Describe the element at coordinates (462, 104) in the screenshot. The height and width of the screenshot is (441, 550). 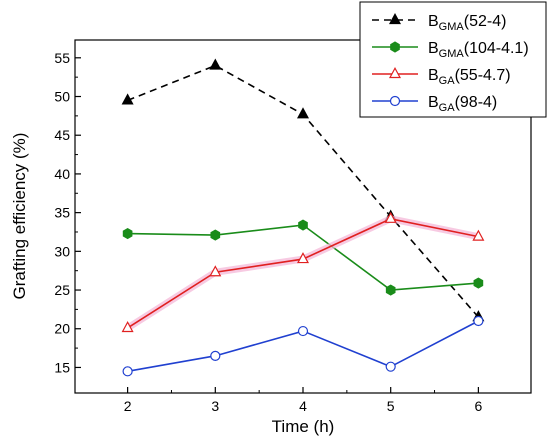
I see `legend-label: BGA(98-4)` at that location.